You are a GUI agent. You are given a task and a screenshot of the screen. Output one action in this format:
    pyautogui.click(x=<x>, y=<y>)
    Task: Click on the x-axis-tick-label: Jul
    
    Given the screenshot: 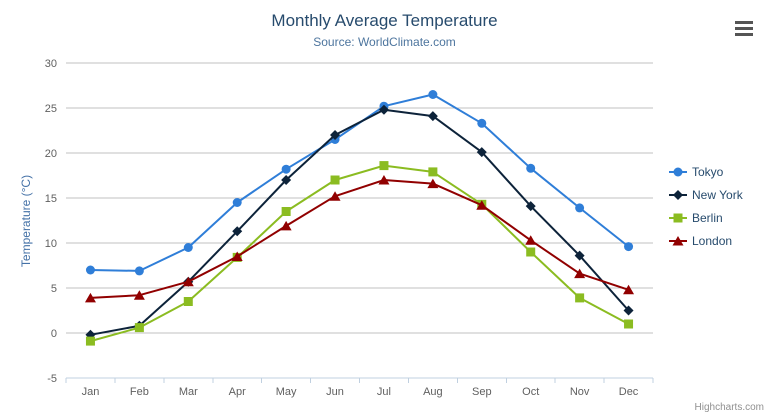 What is the action you would take?
    pyautogui.click(x=384, y=392)
    